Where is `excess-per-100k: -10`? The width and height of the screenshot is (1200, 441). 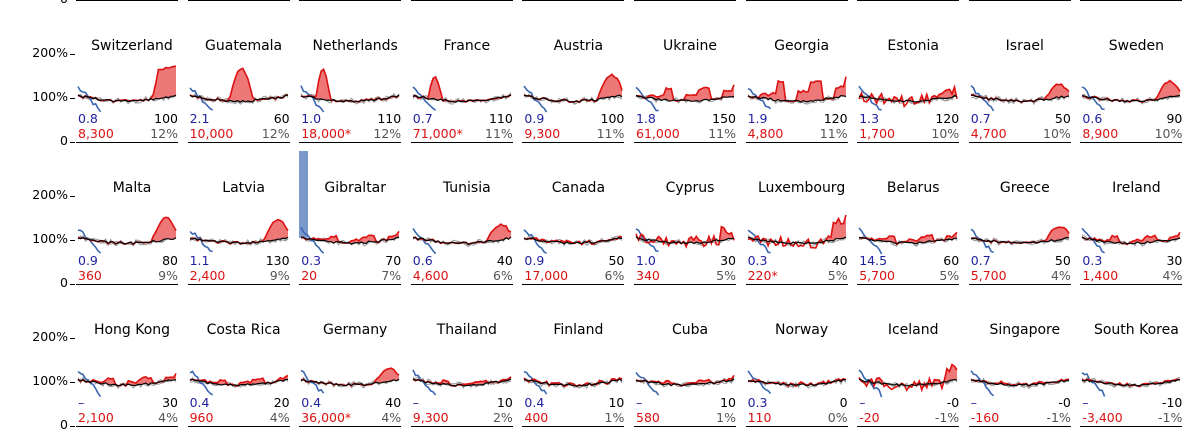
excess-per-100k: -10 is located at coordinates (1172, 402).